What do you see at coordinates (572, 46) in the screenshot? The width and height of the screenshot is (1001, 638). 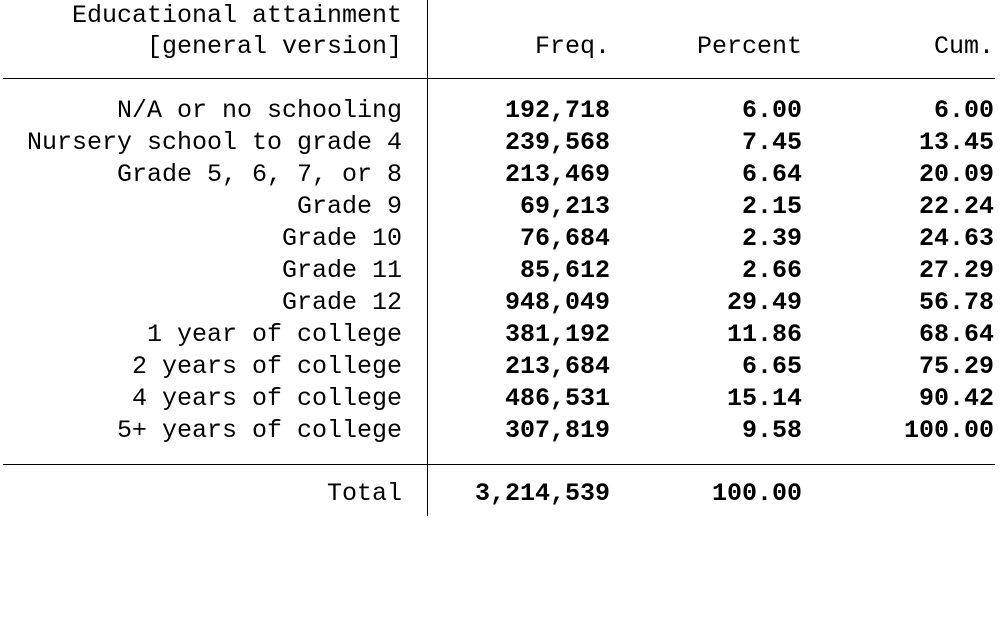 I see `header-freq: Freq.` at bounding box center [572, 46].